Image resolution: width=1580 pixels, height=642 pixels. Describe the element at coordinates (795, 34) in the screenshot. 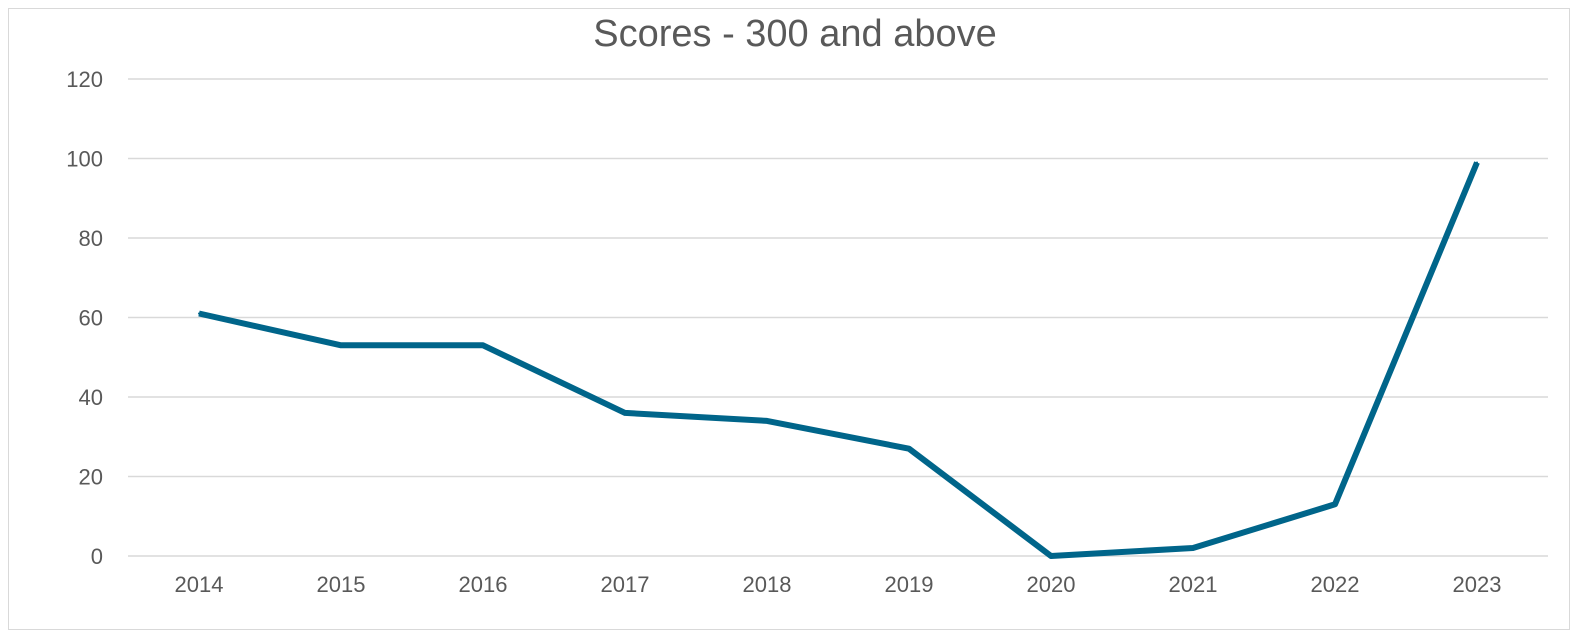

I see `chart-title: Scores - 300 and above` at that location.